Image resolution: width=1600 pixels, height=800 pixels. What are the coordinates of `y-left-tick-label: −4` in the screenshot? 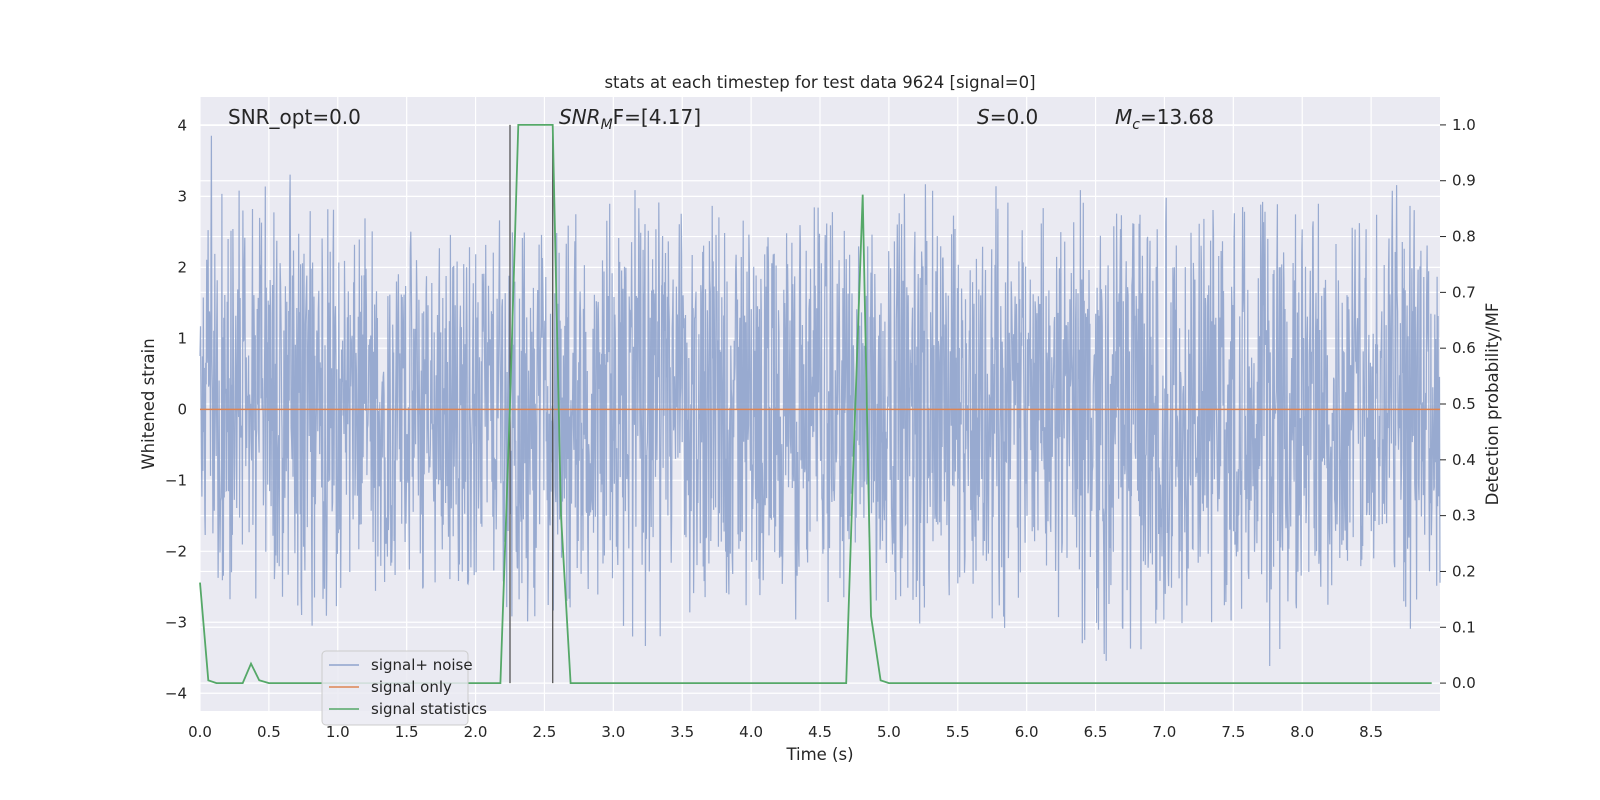 It's located at (176, 693).